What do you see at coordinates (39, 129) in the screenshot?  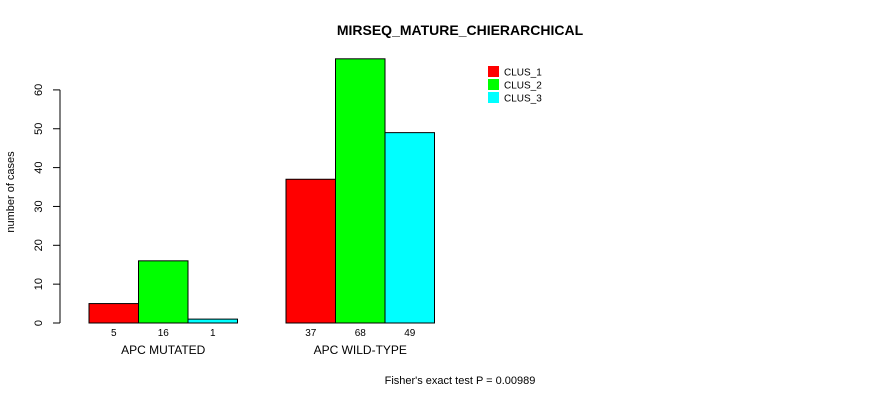 I see `y-tick-label: 50` at bounding box center [39, 129].